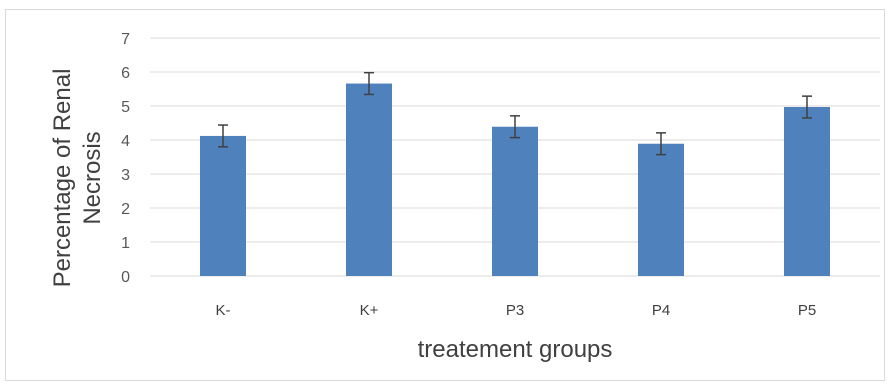 The width and height of the screenshot is (896, 388). Describe the element at coordinates (515, 201) in the screenshot. I see `bar-P3` at that location.